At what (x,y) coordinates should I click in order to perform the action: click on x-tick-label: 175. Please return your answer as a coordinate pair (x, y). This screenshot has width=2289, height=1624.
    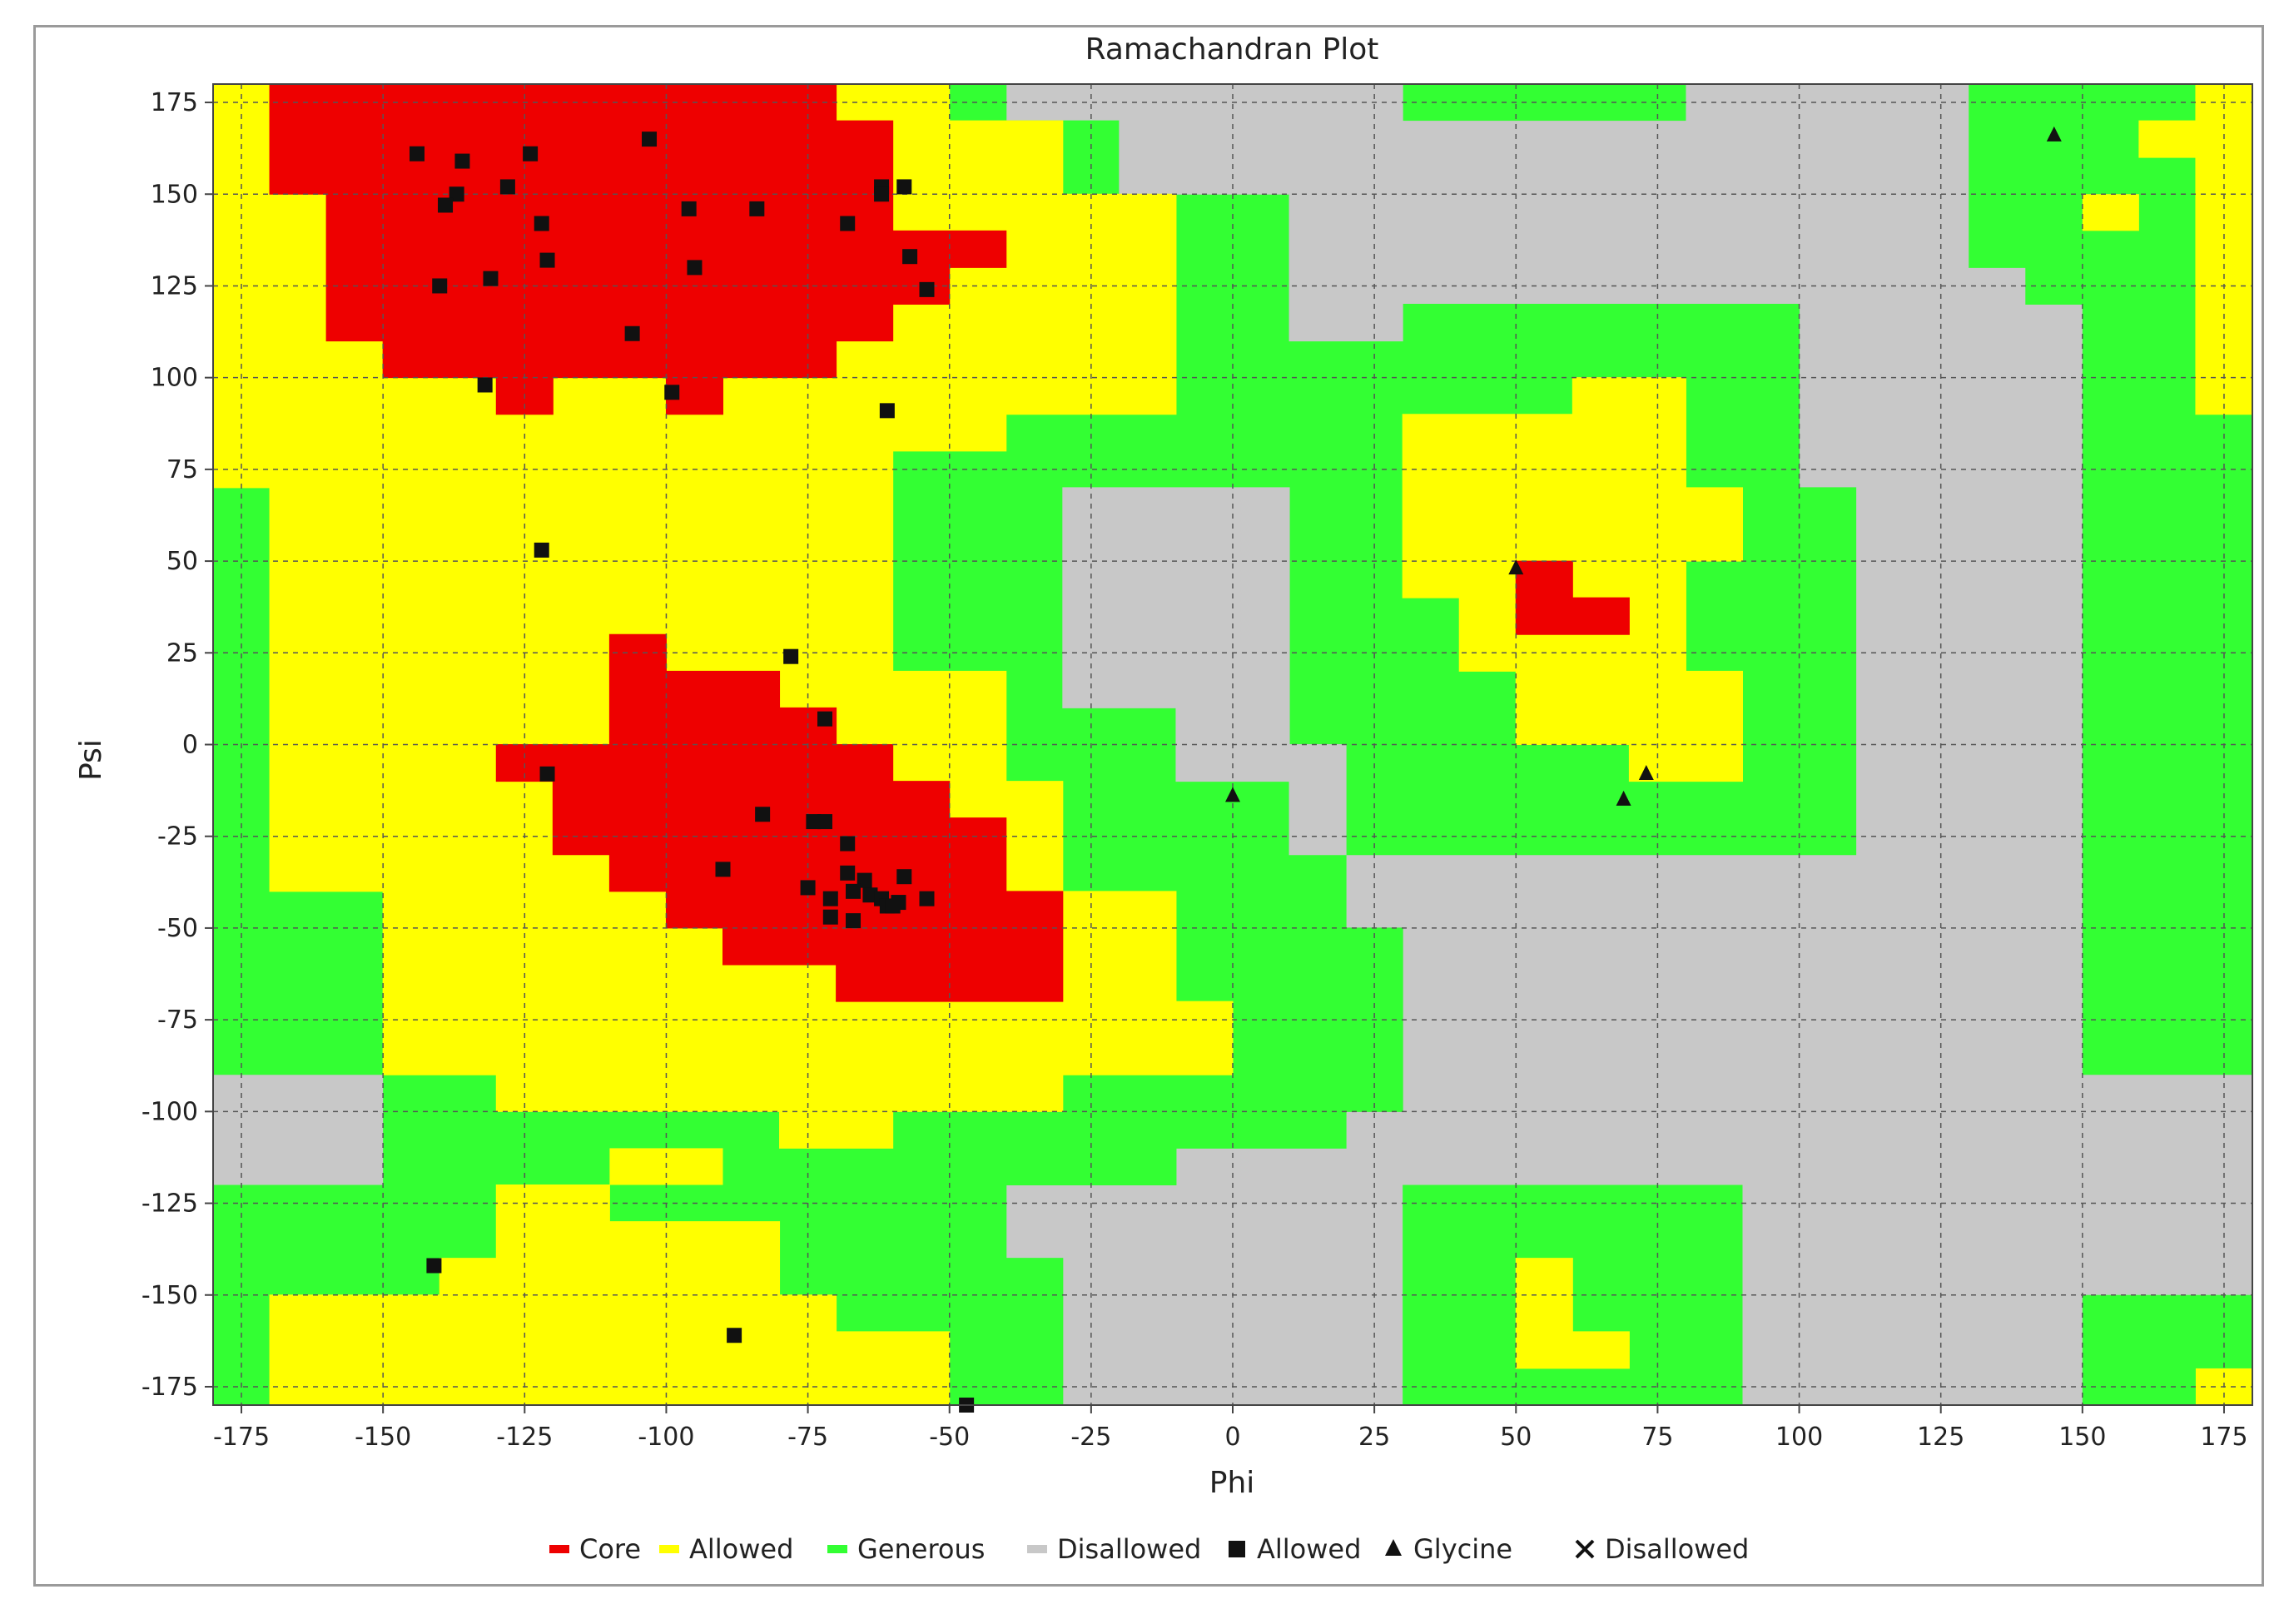
    Looking at the image, I should click on (2223, 1438).